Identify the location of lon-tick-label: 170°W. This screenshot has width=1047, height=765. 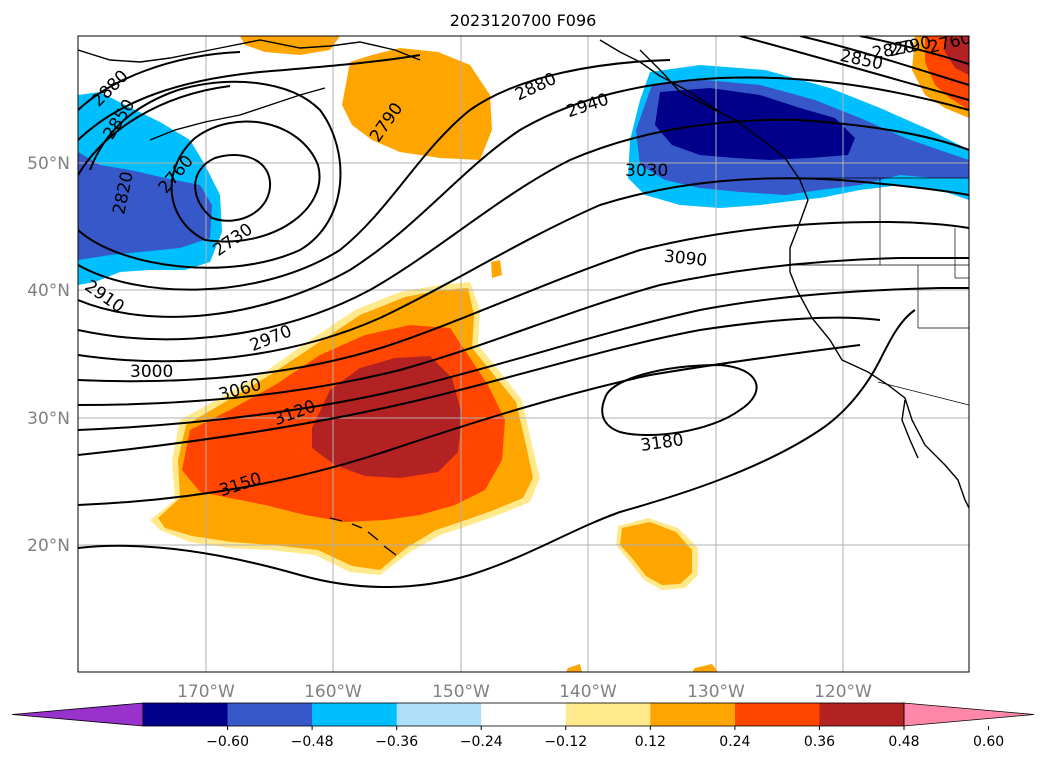
(206, 692).